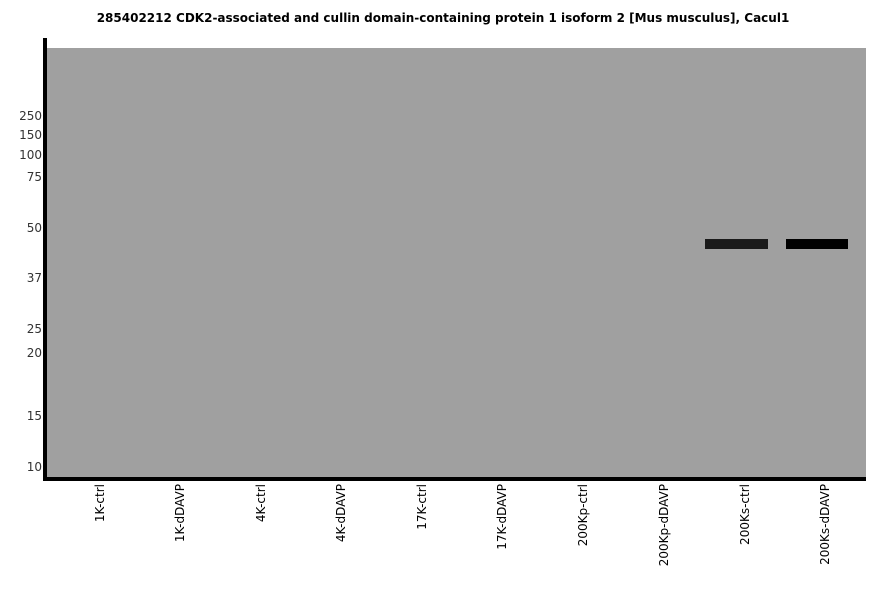  Describe the element at coordinates (180, 513) in the screenshot. I see `x-axis-tick-label-text: 1K-dDAVP` at that location.